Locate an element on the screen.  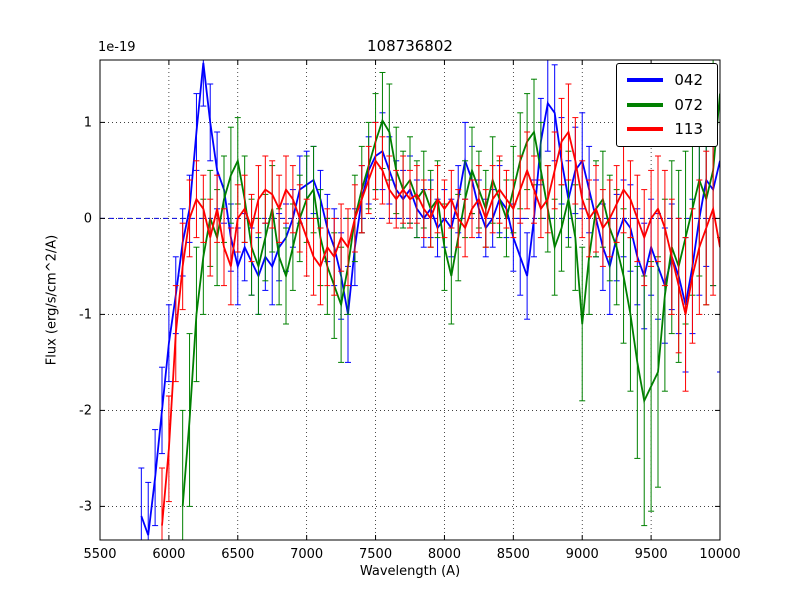
svg-text: 9000 is located at coordinates (582, 554).